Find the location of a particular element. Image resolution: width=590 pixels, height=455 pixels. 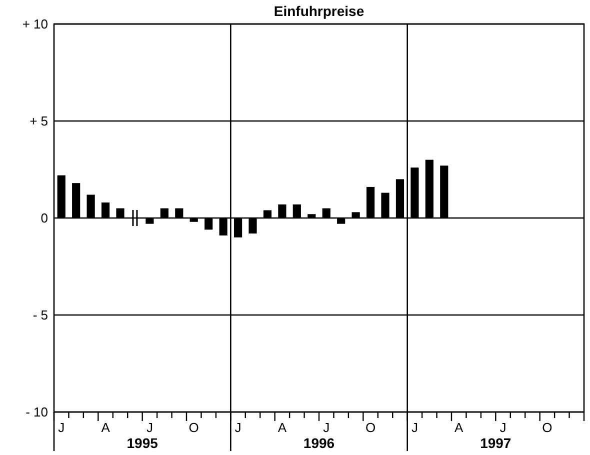

text: 1995 is located at coordinates (142, 443).